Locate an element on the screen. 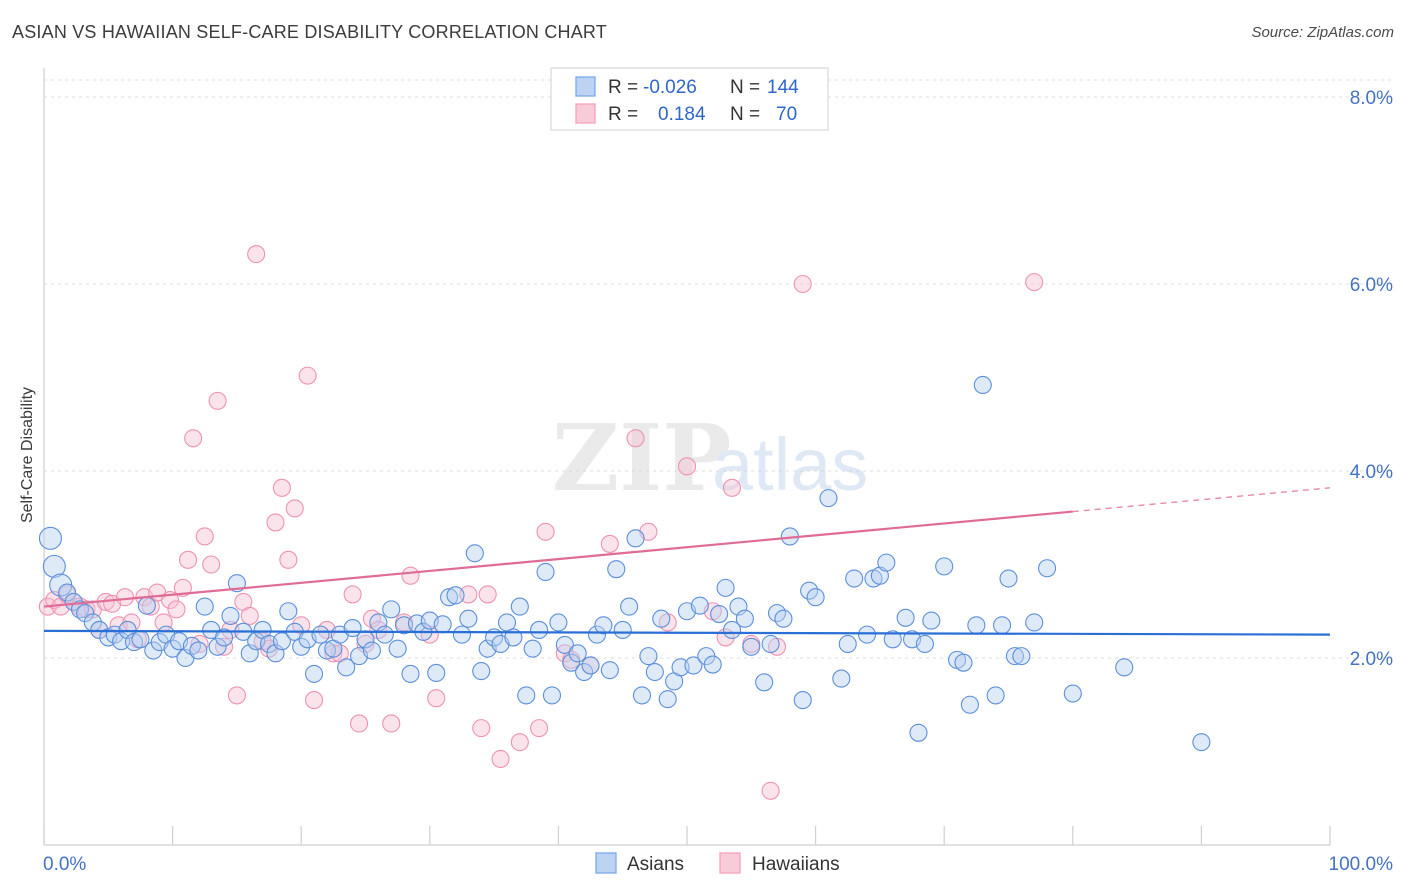 This screenshot has height=892, width=1406. x-tick-max: 100.0% is located at coordinates (1361, 864).